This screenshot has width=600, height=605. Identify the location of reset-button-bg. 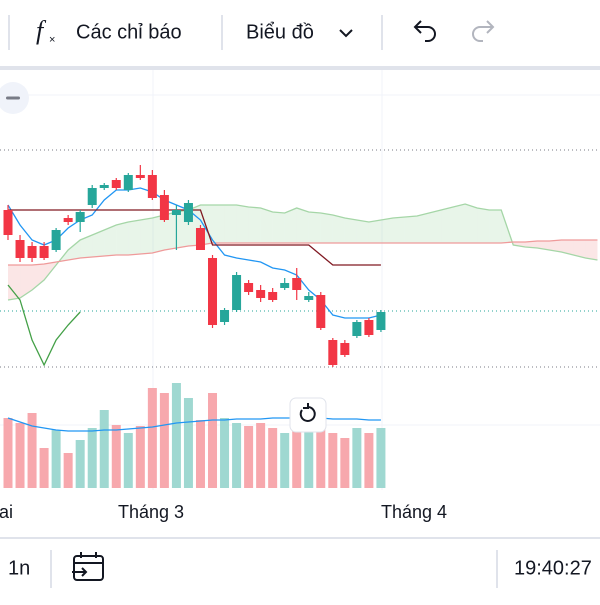
(308, 415).